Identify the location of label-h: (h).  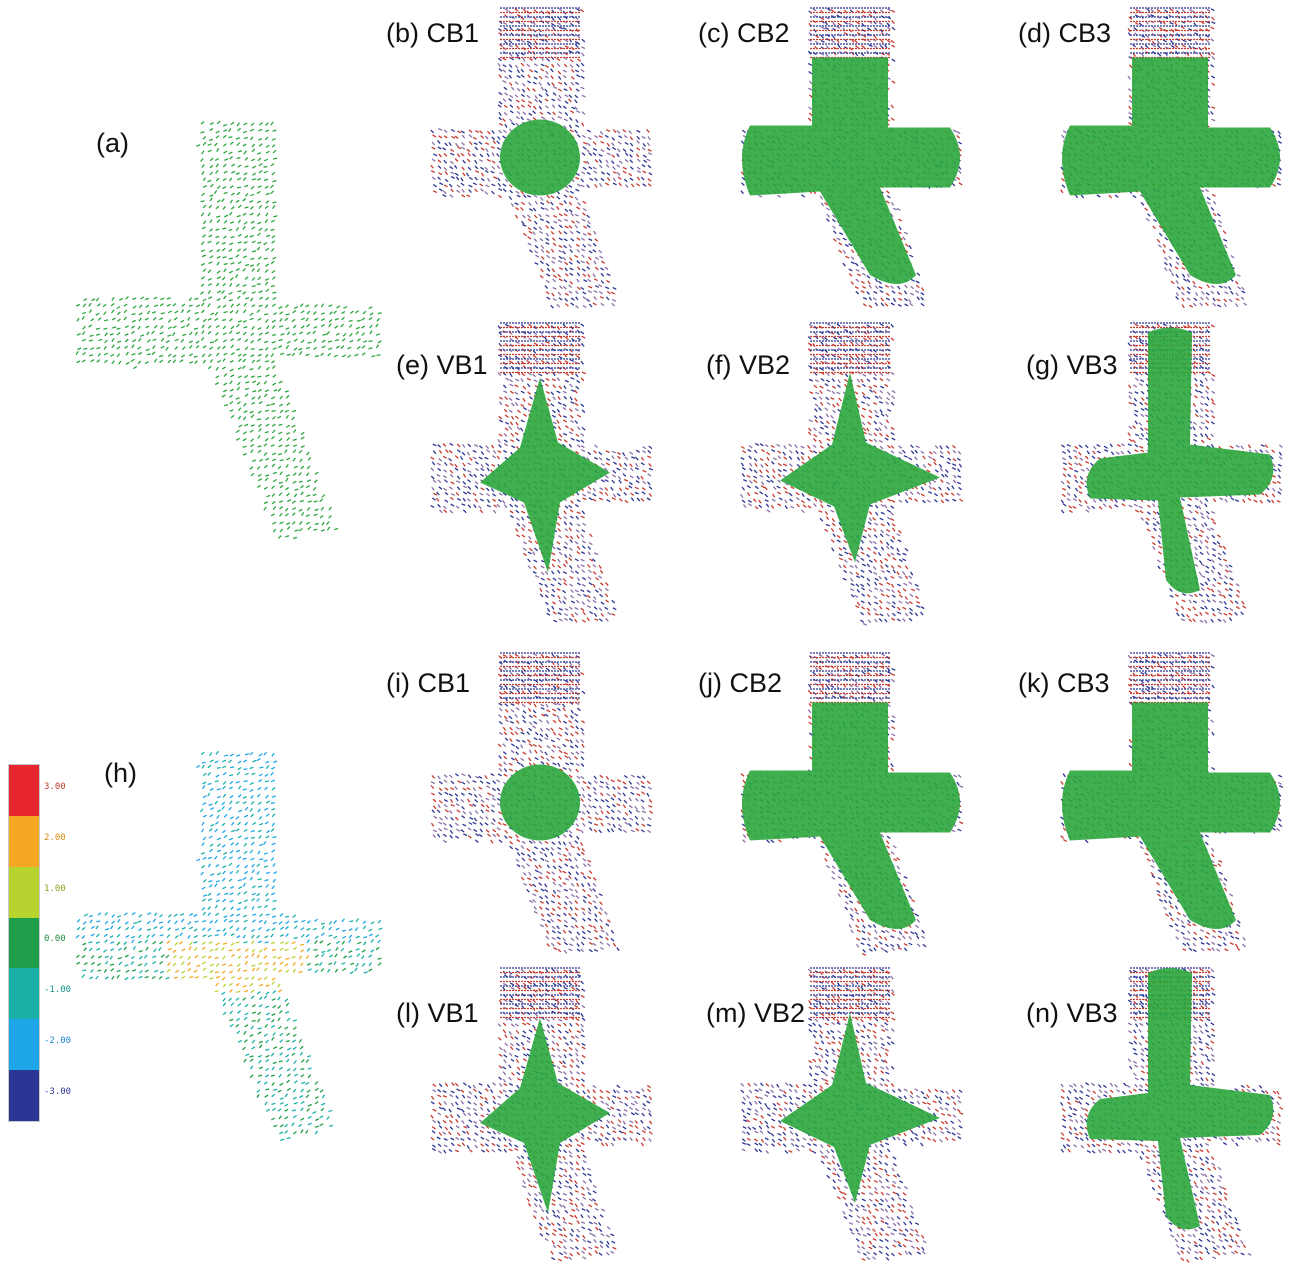
(120, 773).